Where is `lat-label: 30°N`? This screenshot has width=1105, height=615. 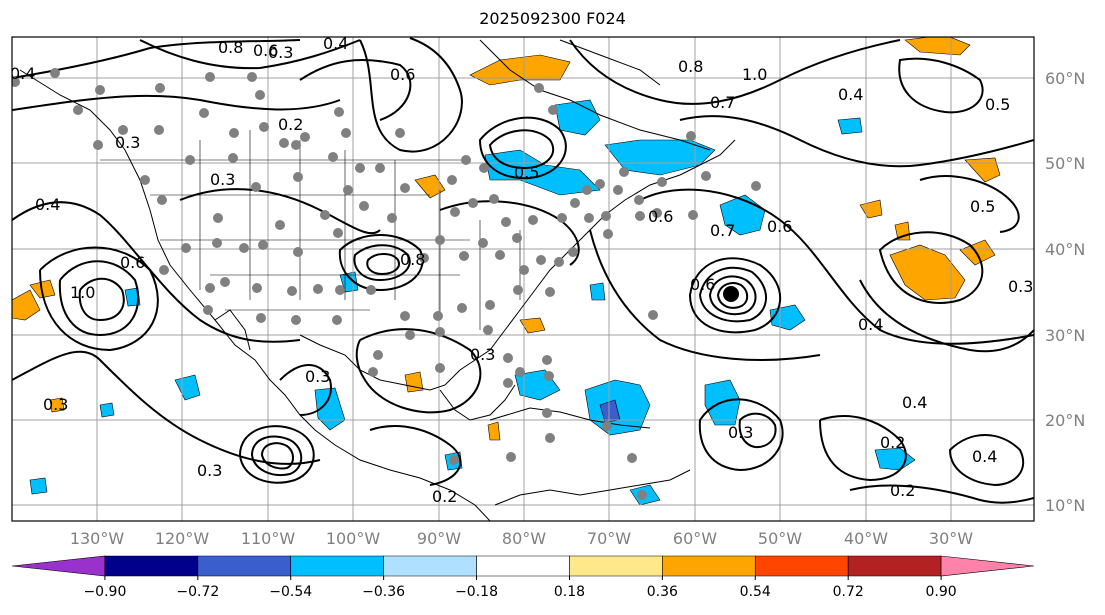
lat-label: 30°N is located at coordinates (1065, 335).